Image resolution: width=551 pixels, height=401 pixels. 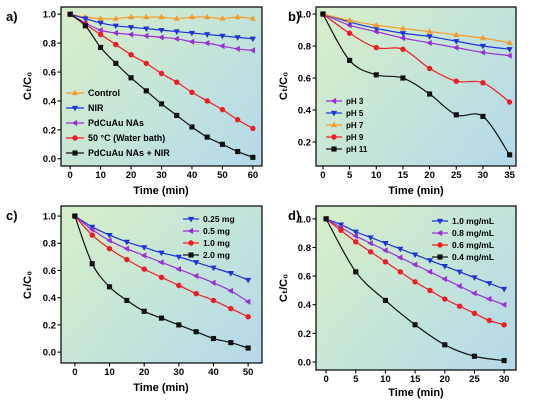 I want to click on legend-label: pH 5, so click(x=355, y=113).